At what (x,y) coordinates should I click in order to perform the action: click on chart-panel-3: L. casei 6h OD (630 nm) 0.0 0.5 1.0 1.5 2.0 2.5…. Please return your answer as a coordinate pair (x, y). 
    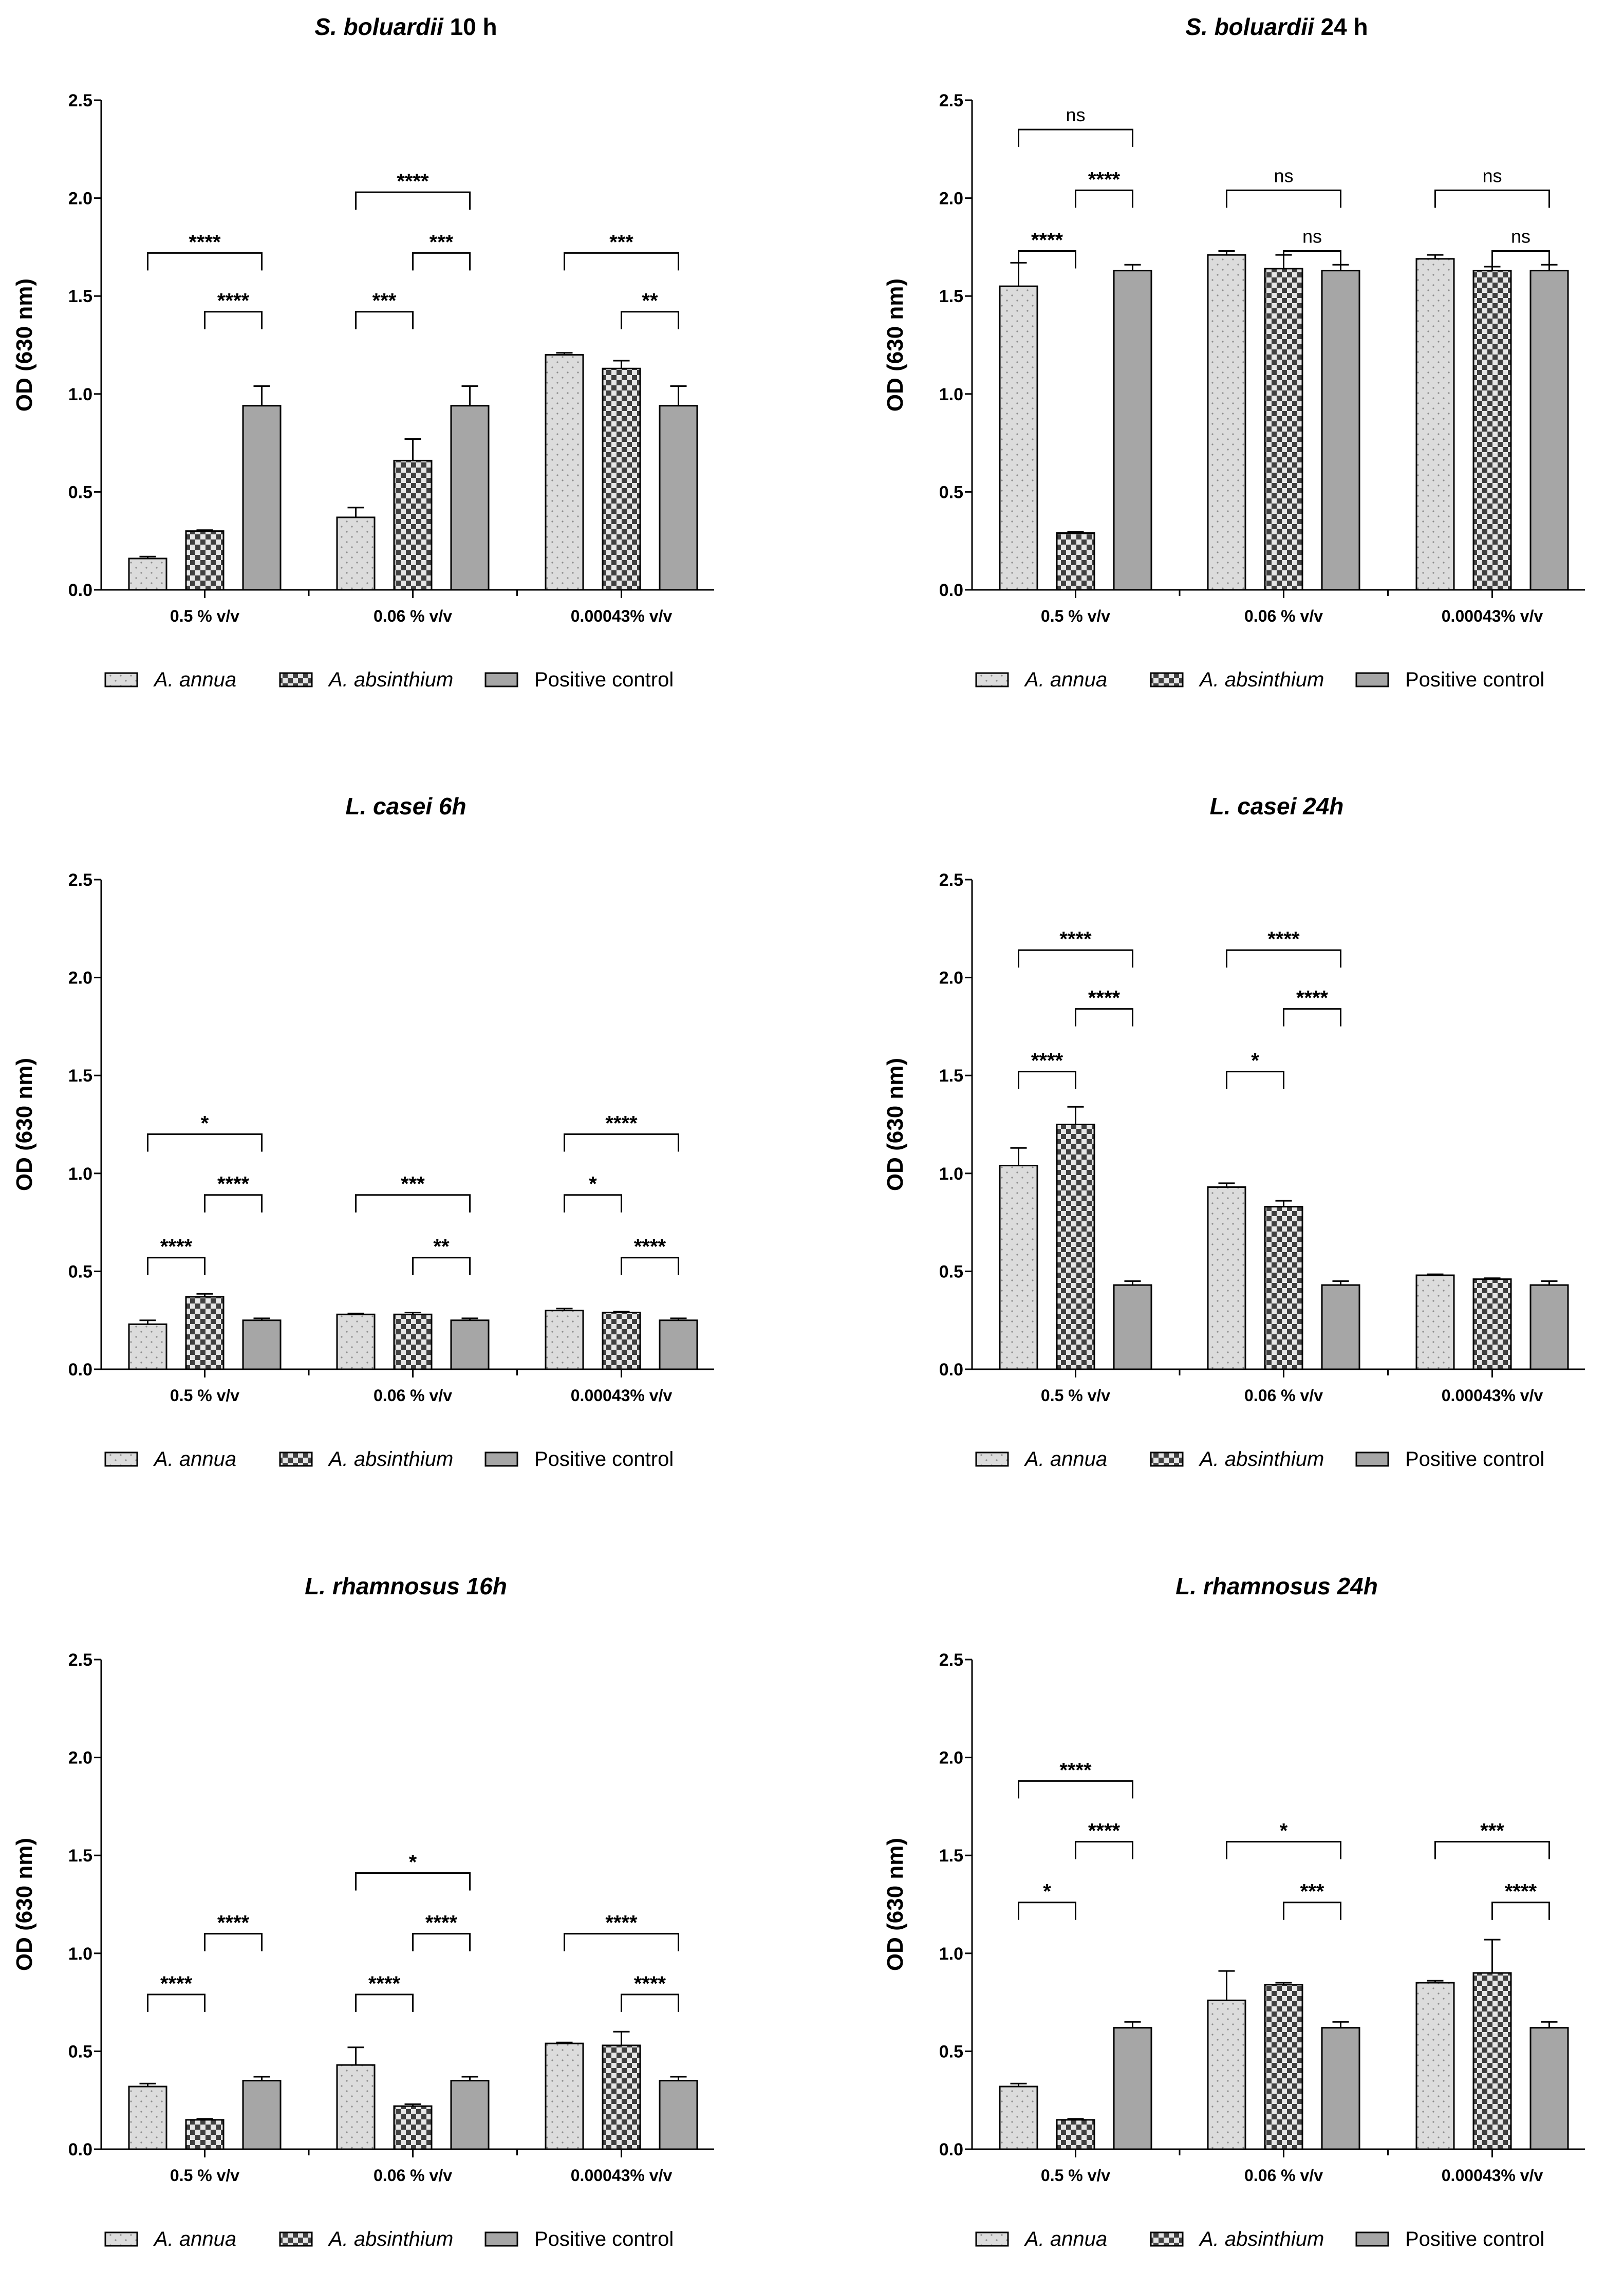
    Looking at the image, I should click on (363, 1131).